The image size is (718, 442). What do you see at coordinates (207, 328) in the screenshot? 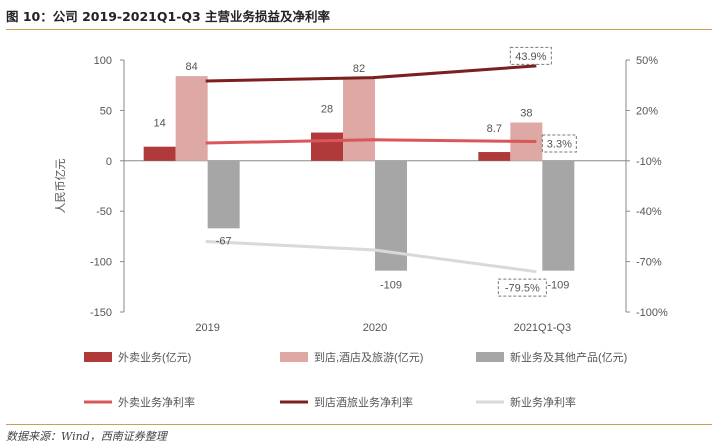
I see `x-tick-label: 2019` at bounding box center [207, 328].